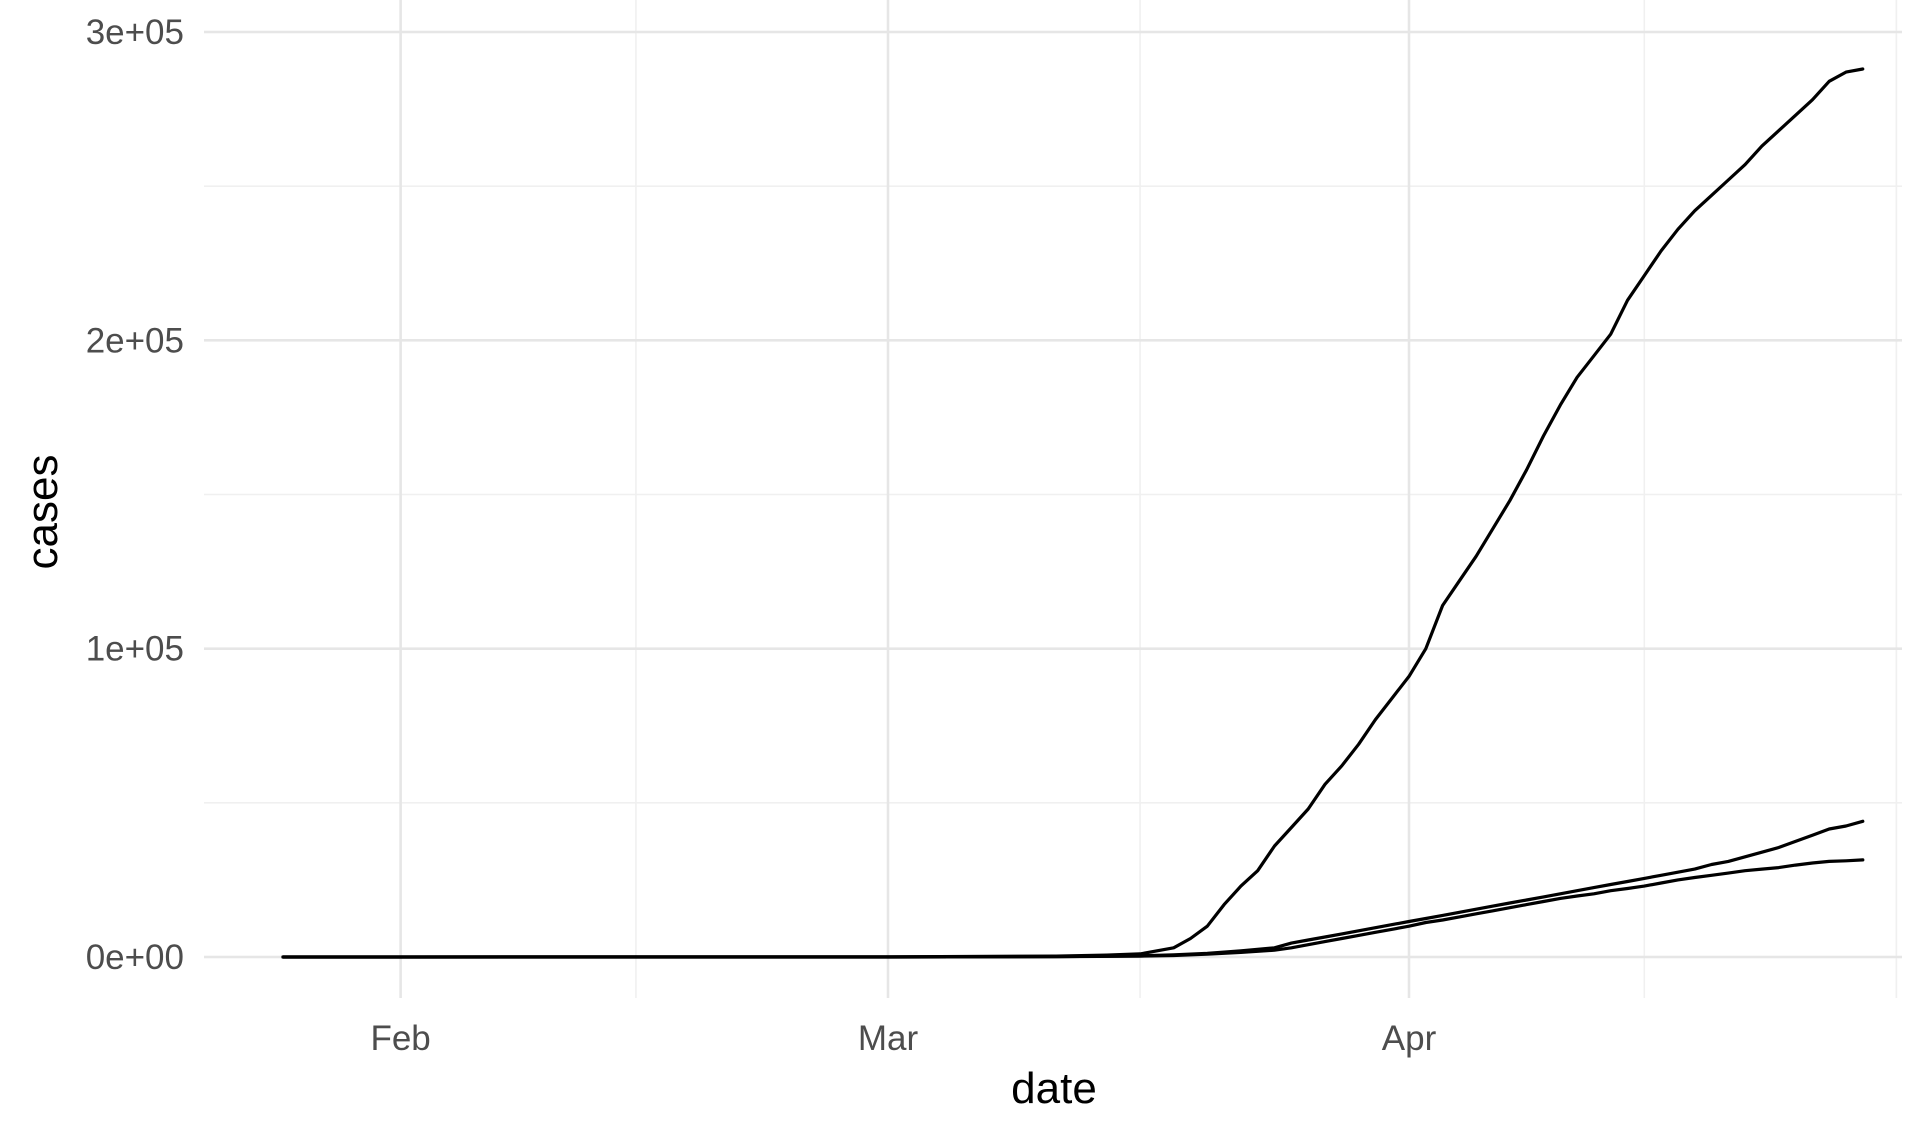  Describe the element at coordinates (1054, 1088) in the screenshot. I see `x-axis-title: date` at that location.